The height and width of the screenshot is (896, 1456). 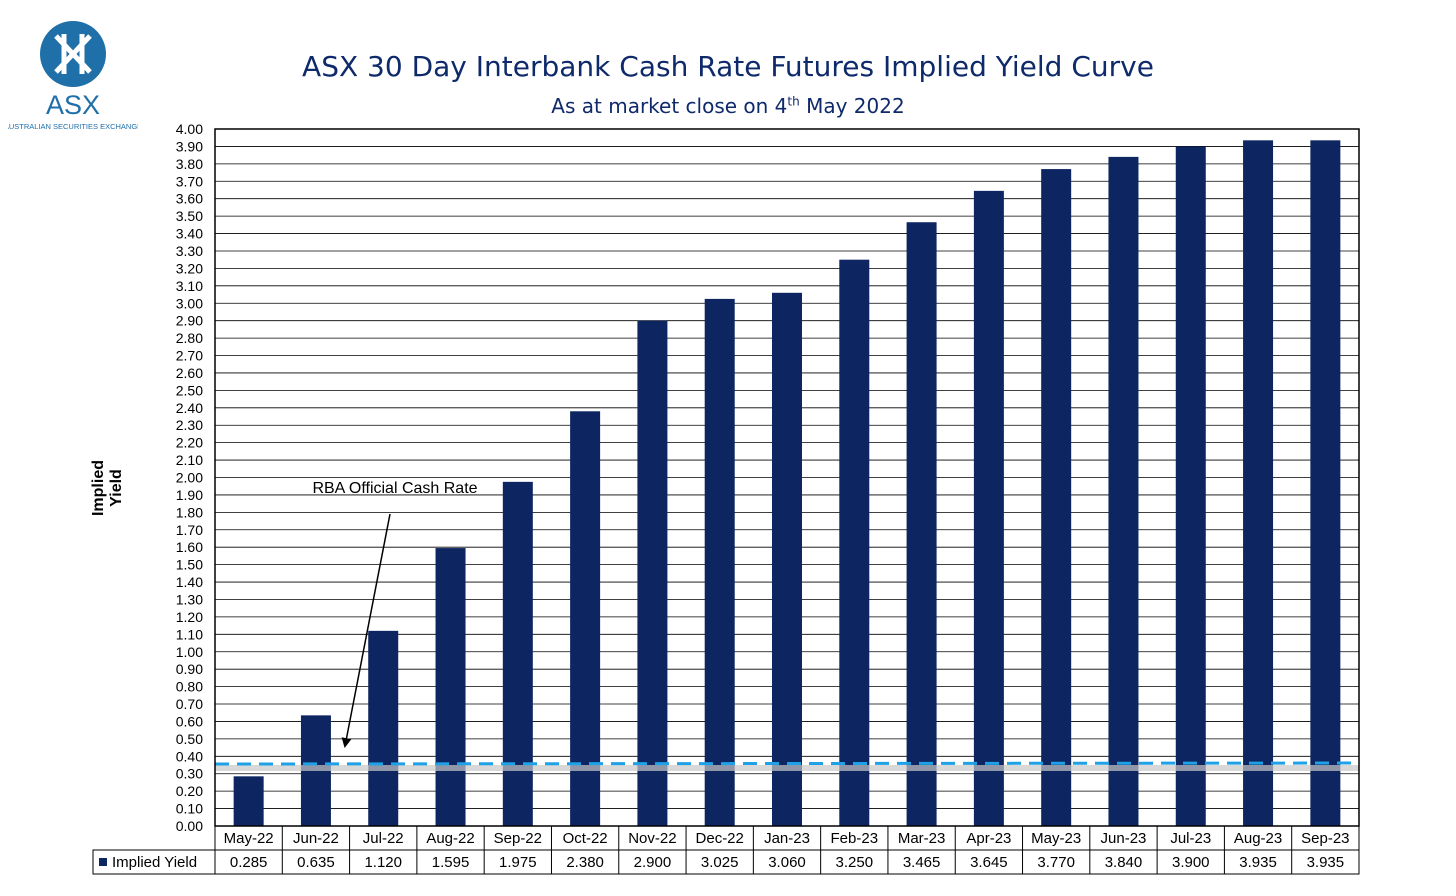 What do you see at coordinates (787, 838) in the screenshot?
I see `x-tick-label: Jan-23` at bounding box center [787, 838].